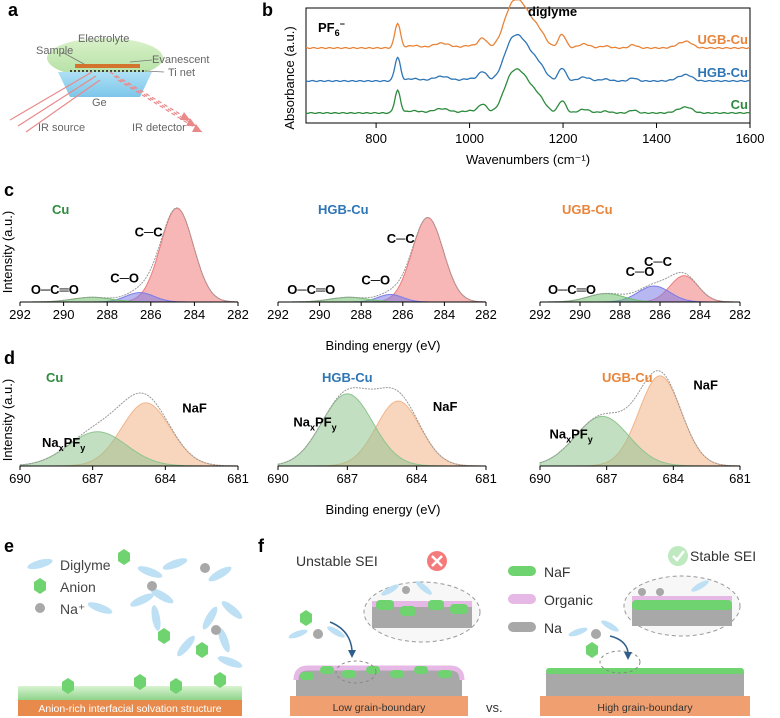 This screenshot has width=780, height=718. What do you see at coordinates (563, 138) in the screenshot?
I see `ftir-tick-1200: 1200` at bounding box center [563, 138].